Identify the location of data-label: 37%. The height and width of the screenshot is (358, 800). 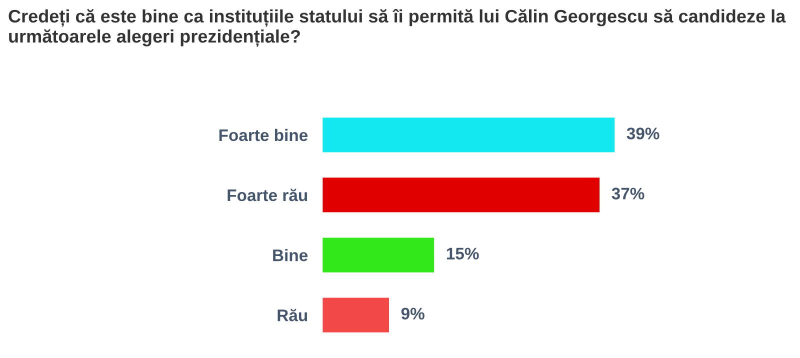
(628, 194).